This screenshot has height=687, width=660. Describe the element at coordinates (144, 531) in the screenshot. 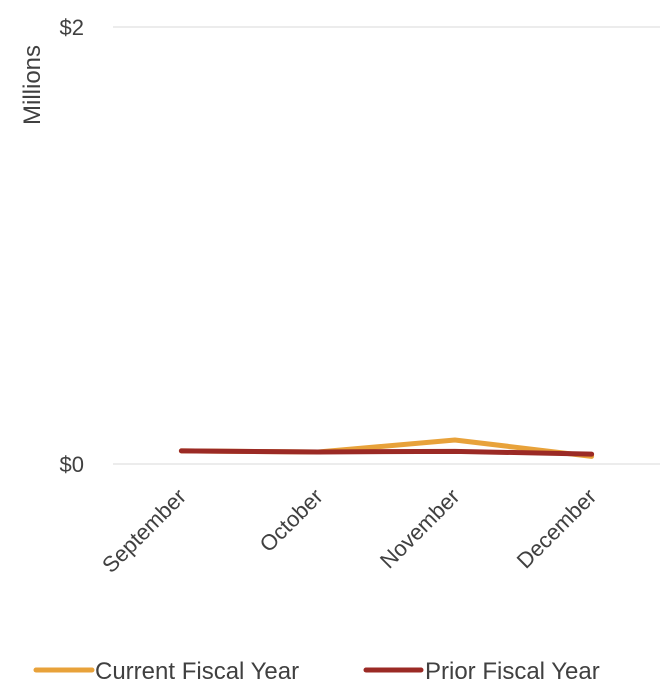

I see `x-tick-label: September` at that location.